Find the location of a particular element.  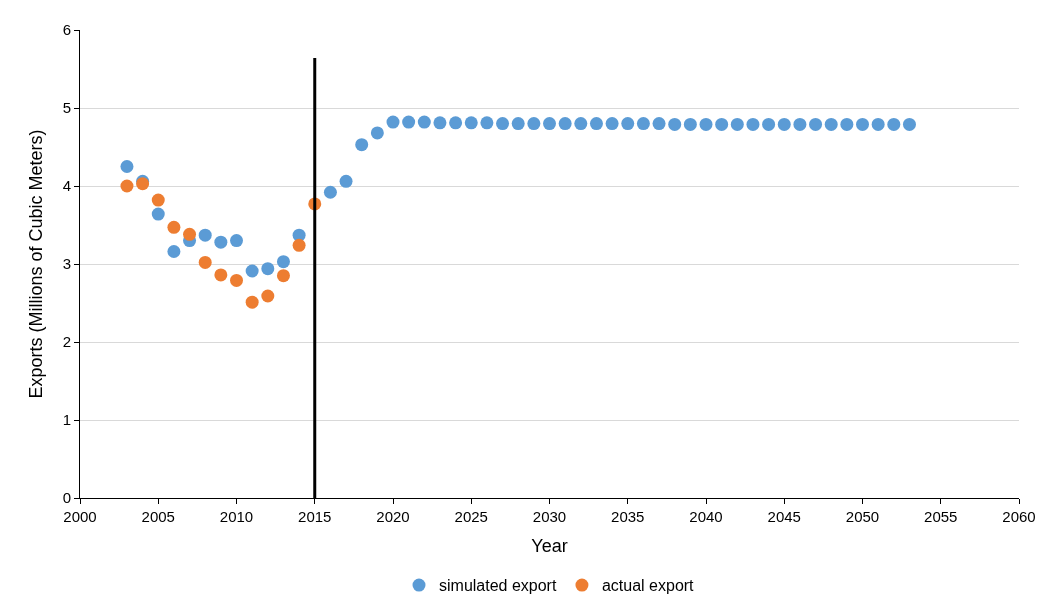

x-tick-label: 2035 is located at coordinates (628, 516).